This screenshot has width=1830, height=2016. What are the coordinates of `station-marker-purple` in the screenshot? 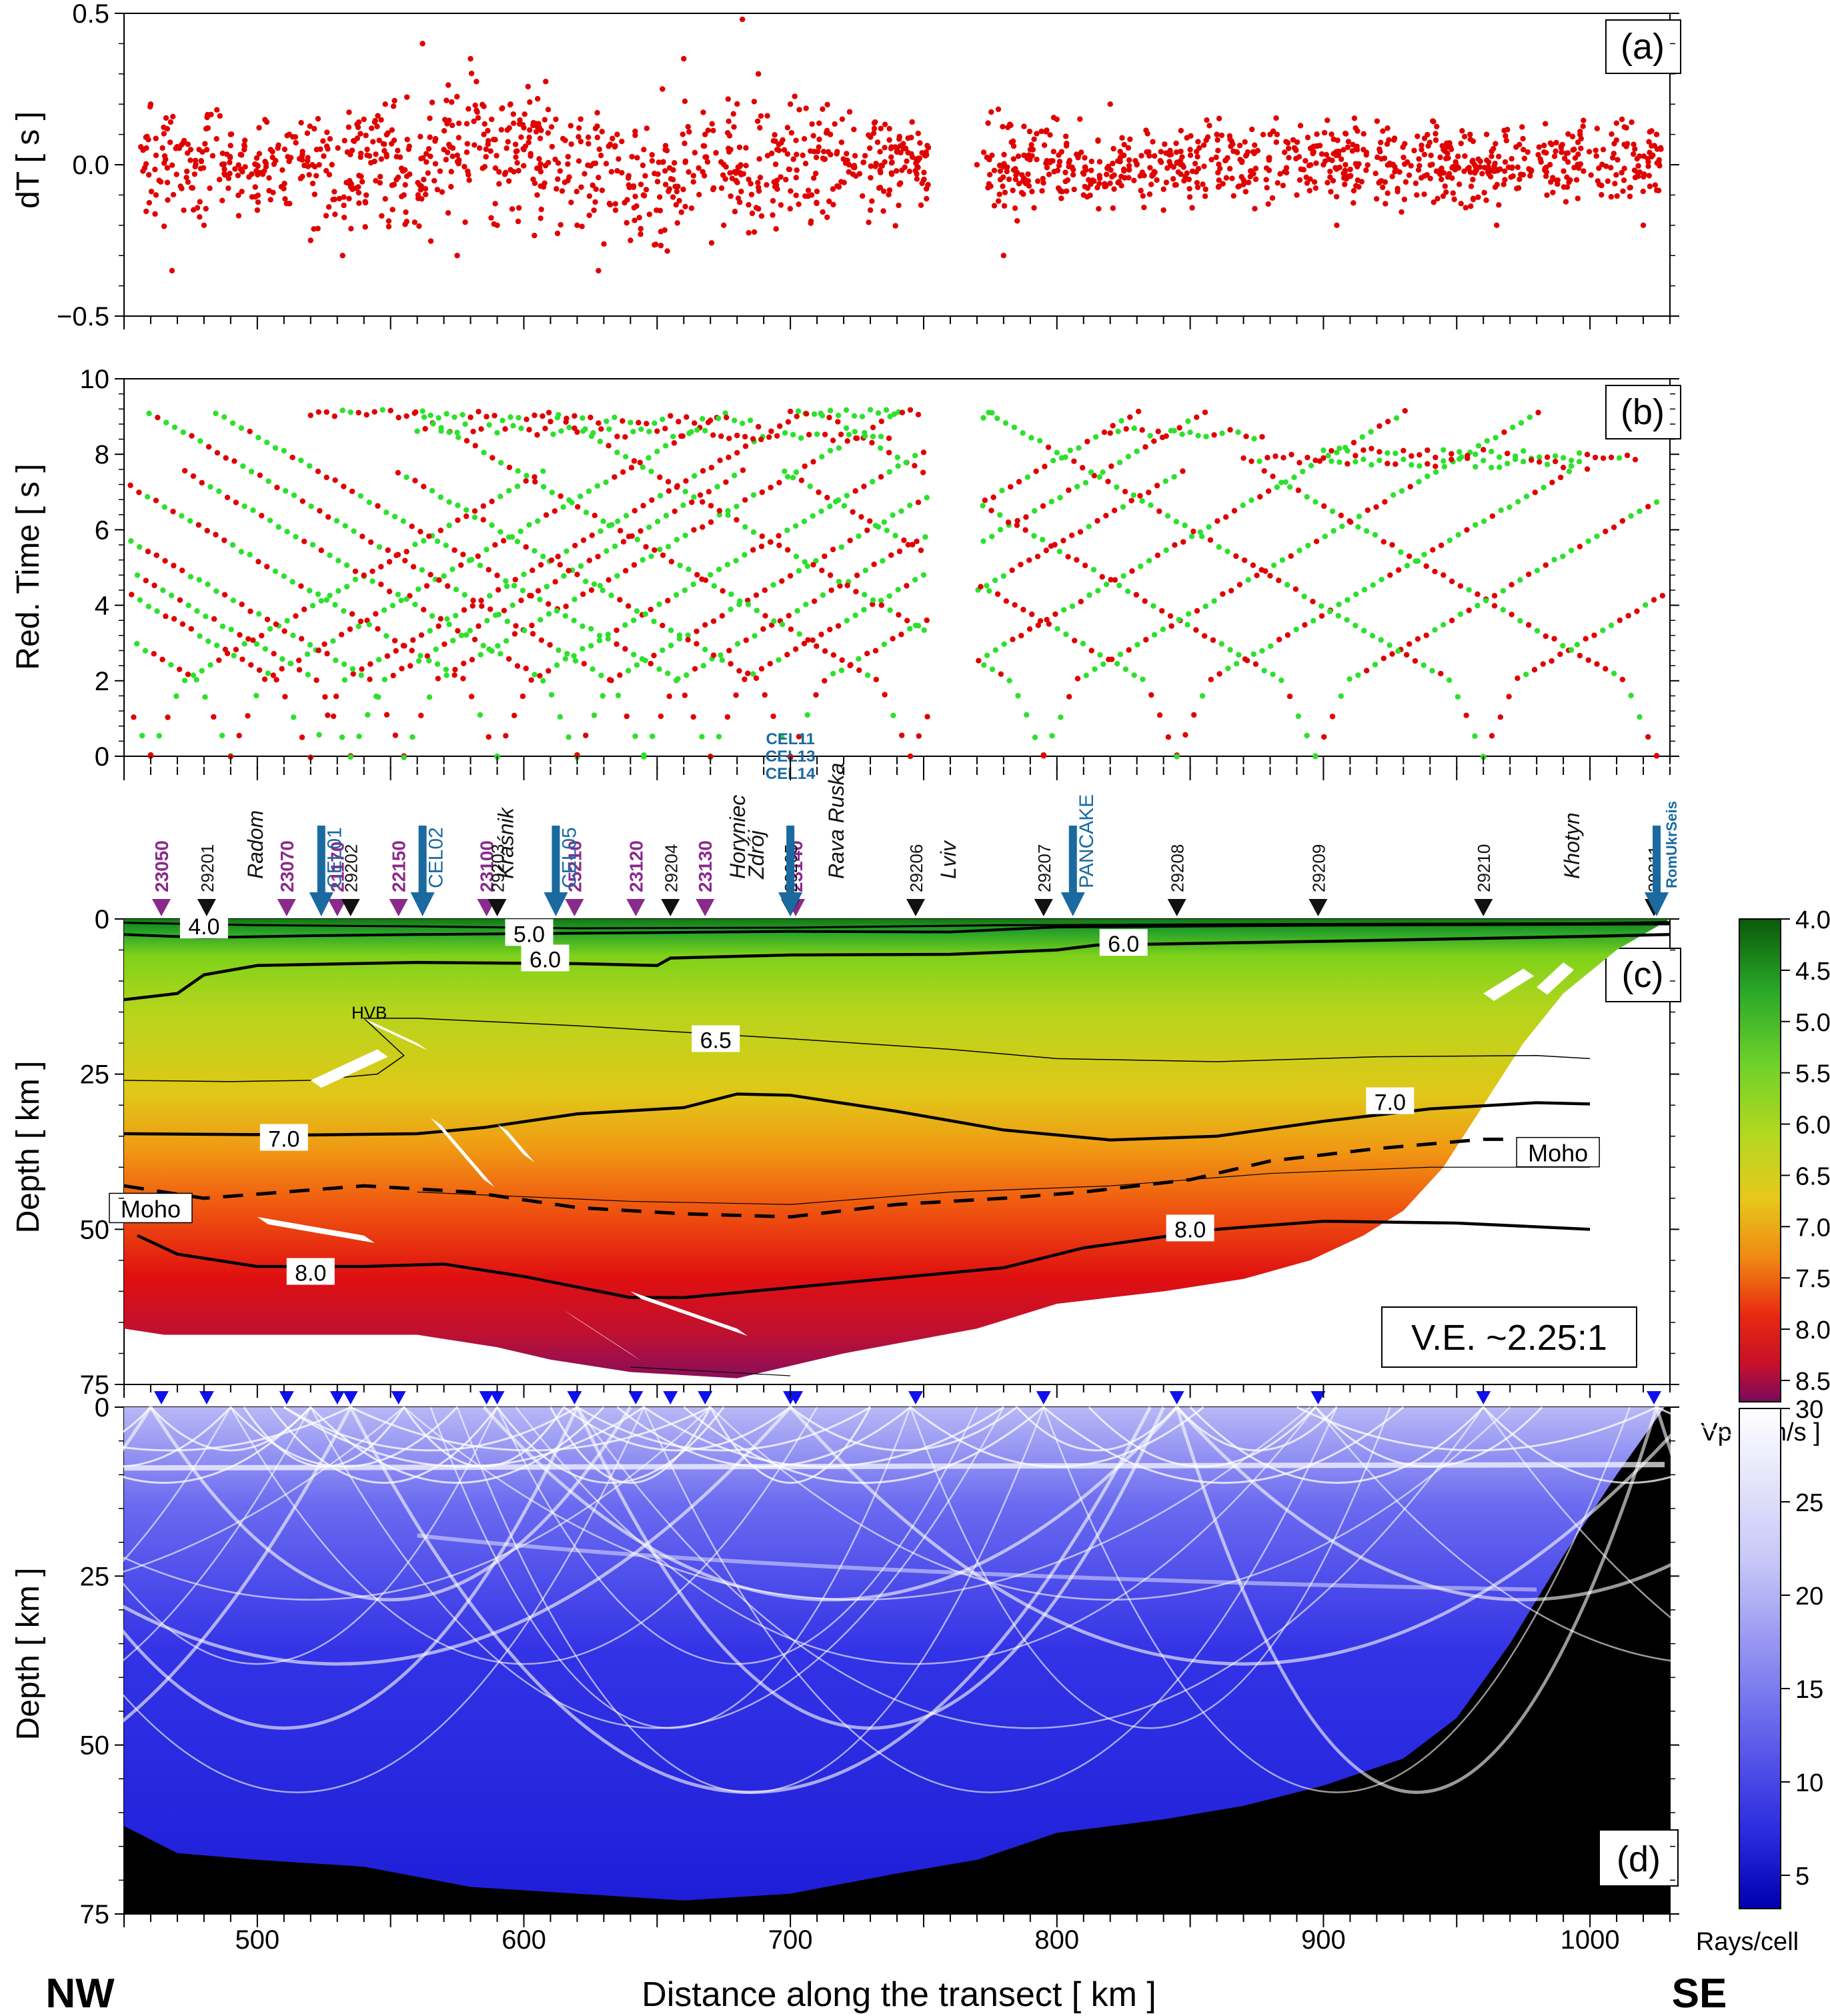 It's located at (398, 907).